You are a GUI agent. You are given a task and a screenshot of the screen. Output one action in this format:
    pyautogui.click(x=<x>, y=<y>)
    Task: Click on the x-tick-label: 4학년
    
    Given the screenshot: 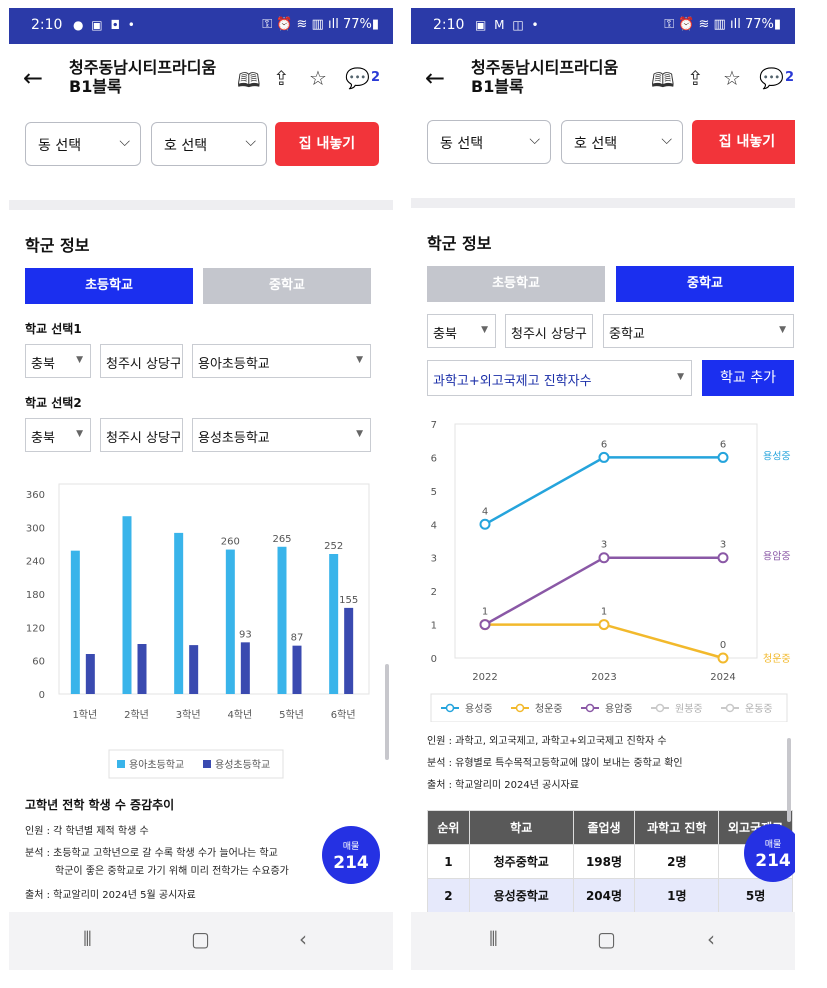 What is the action you would take?
    pyautogui.click(x=239, y=715)
    